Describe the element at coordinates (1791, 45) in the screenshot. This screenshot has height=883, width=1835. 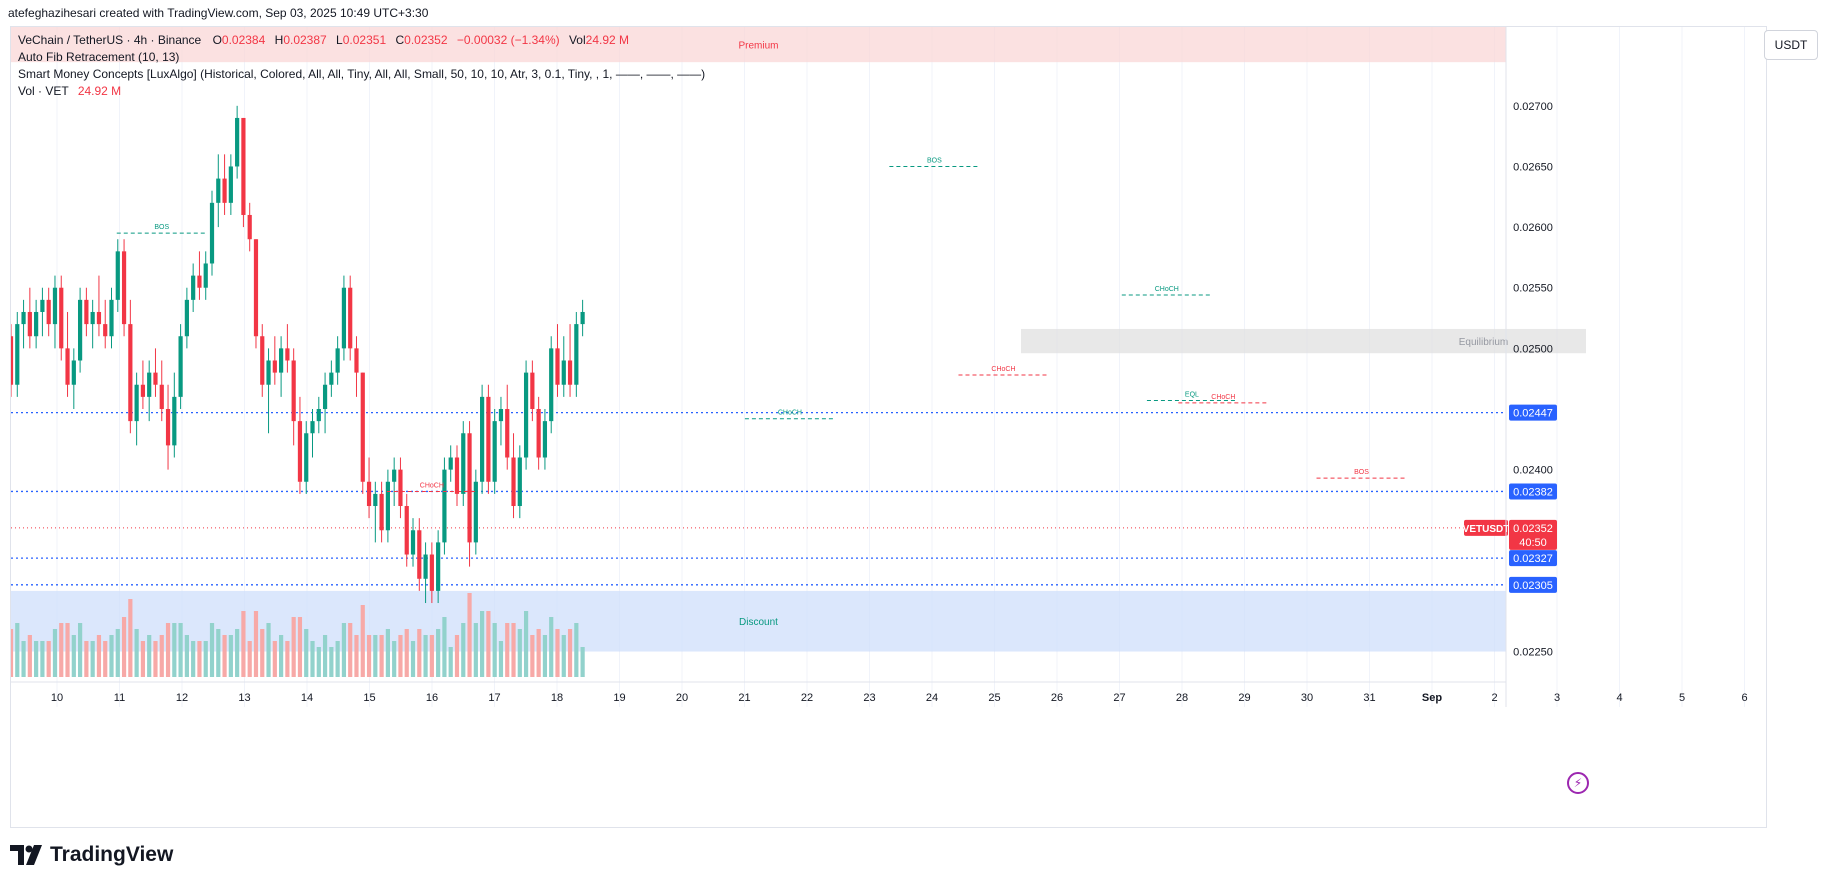
I see `currency-button: USDT` at that location.